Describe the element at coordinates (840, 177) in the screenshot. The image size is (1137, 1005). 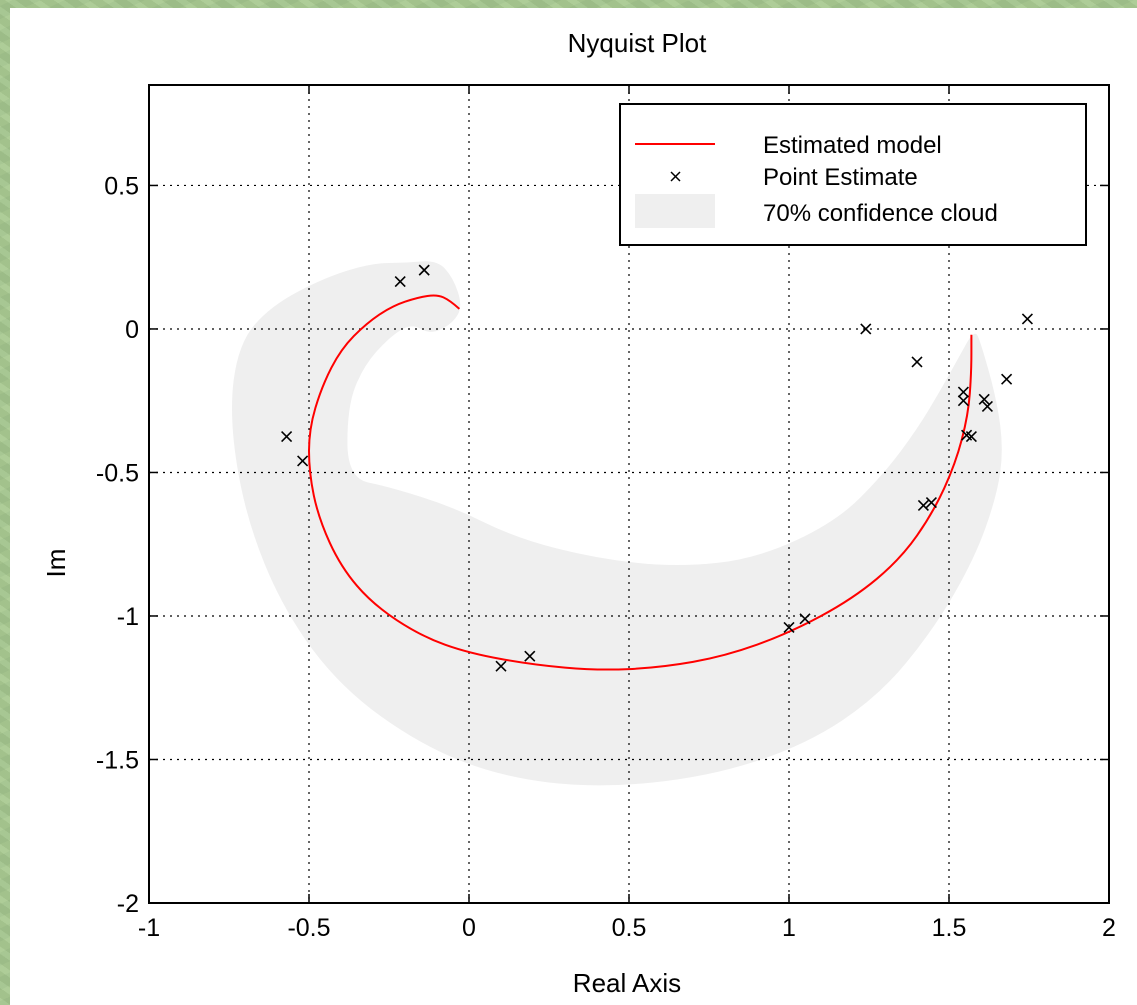
I see `legend-label-points: Point Estimate` at that location.